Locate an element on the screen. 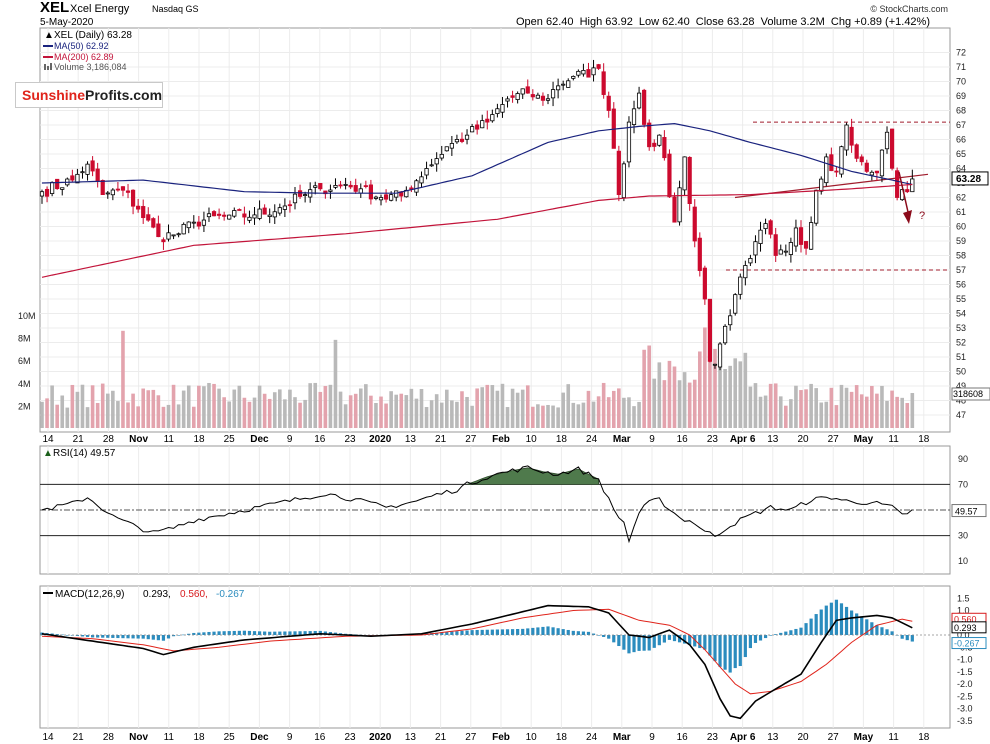  symbol: XEL is located at coordinates (54, 8).